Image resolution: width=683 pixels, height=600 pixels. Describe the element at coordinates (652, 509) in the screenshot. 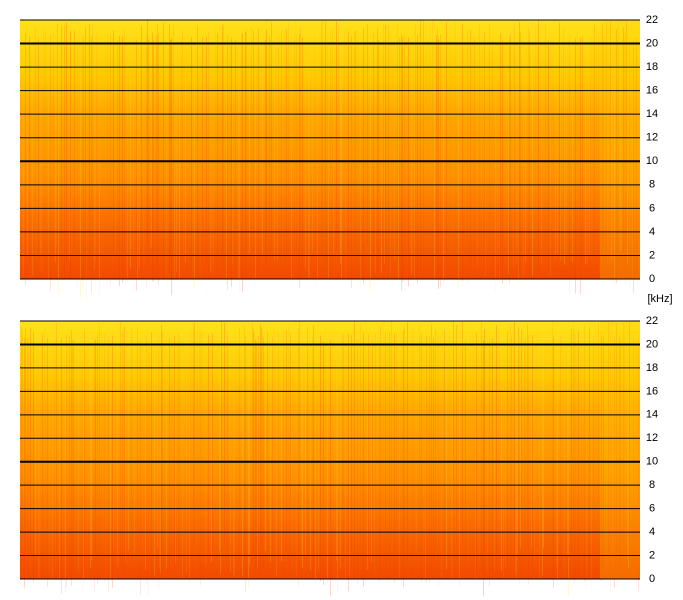

I see `y-tick-label: 6` at that location.